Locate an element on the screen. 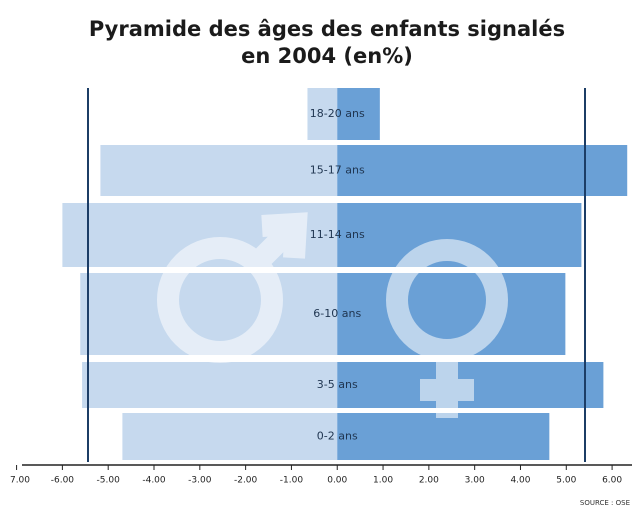 Image resolution: width=635 pixels, height=513 pixels. chart-title: Pyramide des âges des enfants signalés is located at coordinates (327, 29).